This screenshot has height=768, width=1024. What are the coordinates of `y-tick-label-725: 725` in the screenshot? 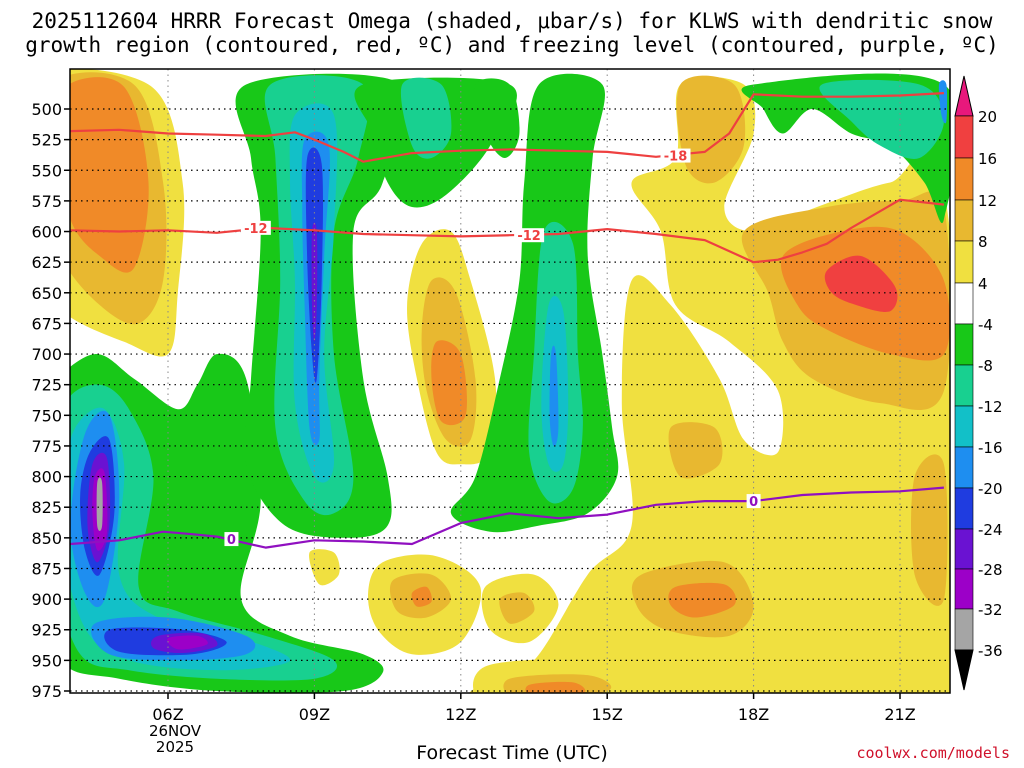 It's located at (46, 385).